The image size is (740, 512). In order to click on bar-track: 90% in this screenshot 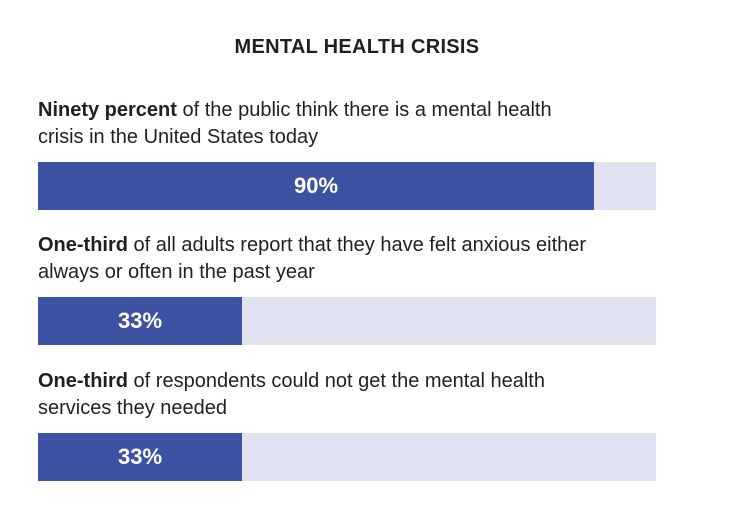, I will do `click(347, 186)`.